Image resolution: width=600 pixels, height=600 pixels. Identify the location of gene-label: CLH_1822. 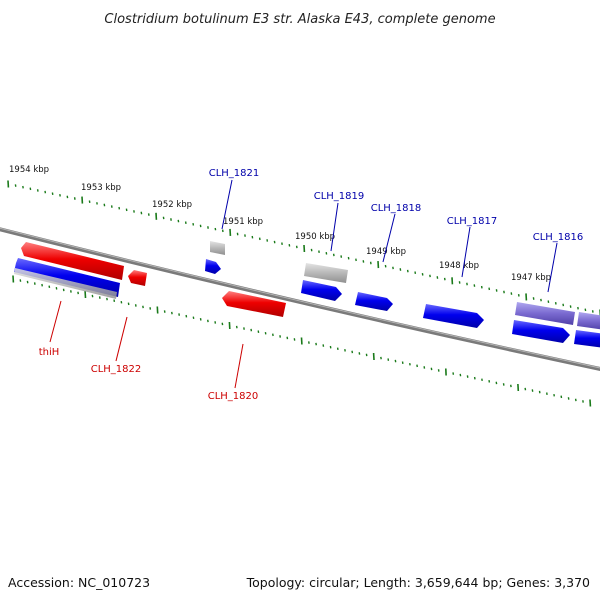
(116, 369).